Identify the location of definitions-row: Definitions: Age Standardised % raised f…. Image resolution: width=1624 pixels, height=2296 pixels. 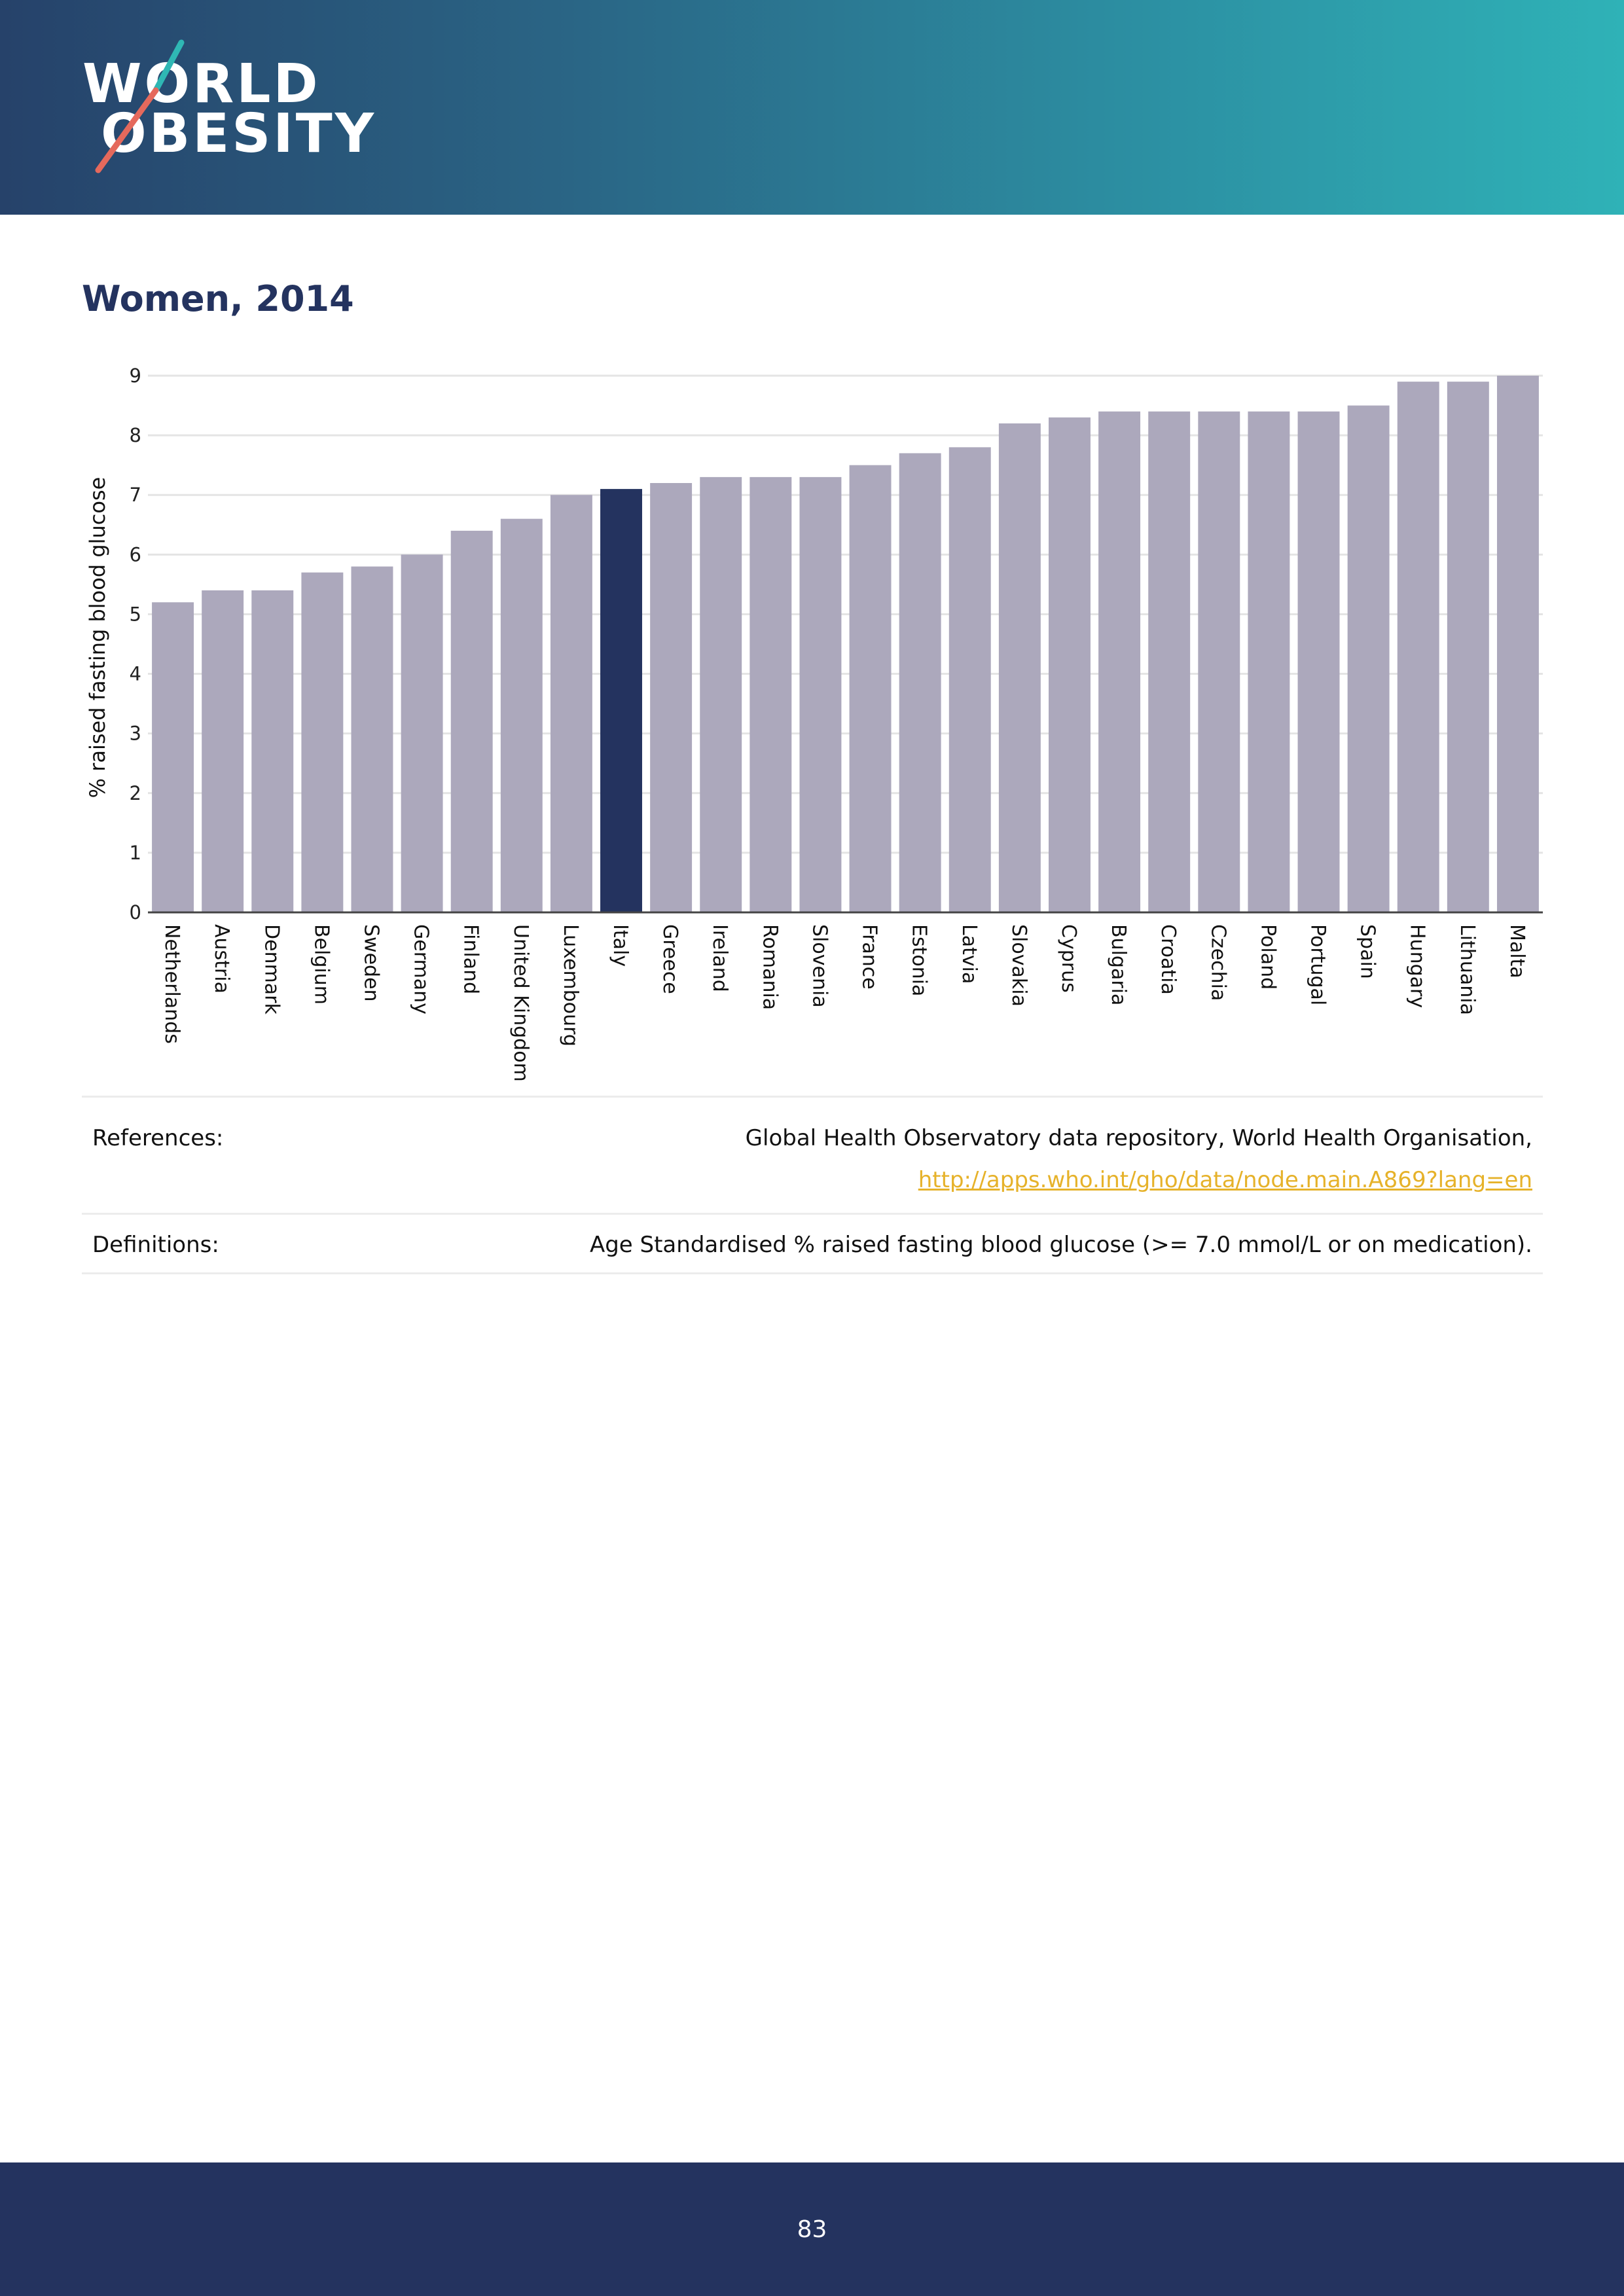
(813, 1243).